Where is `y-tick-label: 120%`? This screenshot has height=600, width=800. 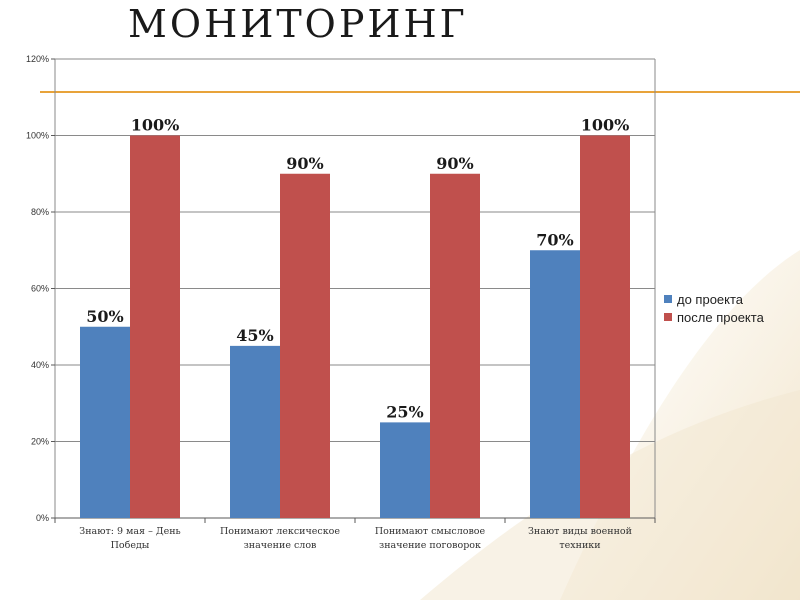
y-tick-label: 120% is located at coordinates (37, 59).